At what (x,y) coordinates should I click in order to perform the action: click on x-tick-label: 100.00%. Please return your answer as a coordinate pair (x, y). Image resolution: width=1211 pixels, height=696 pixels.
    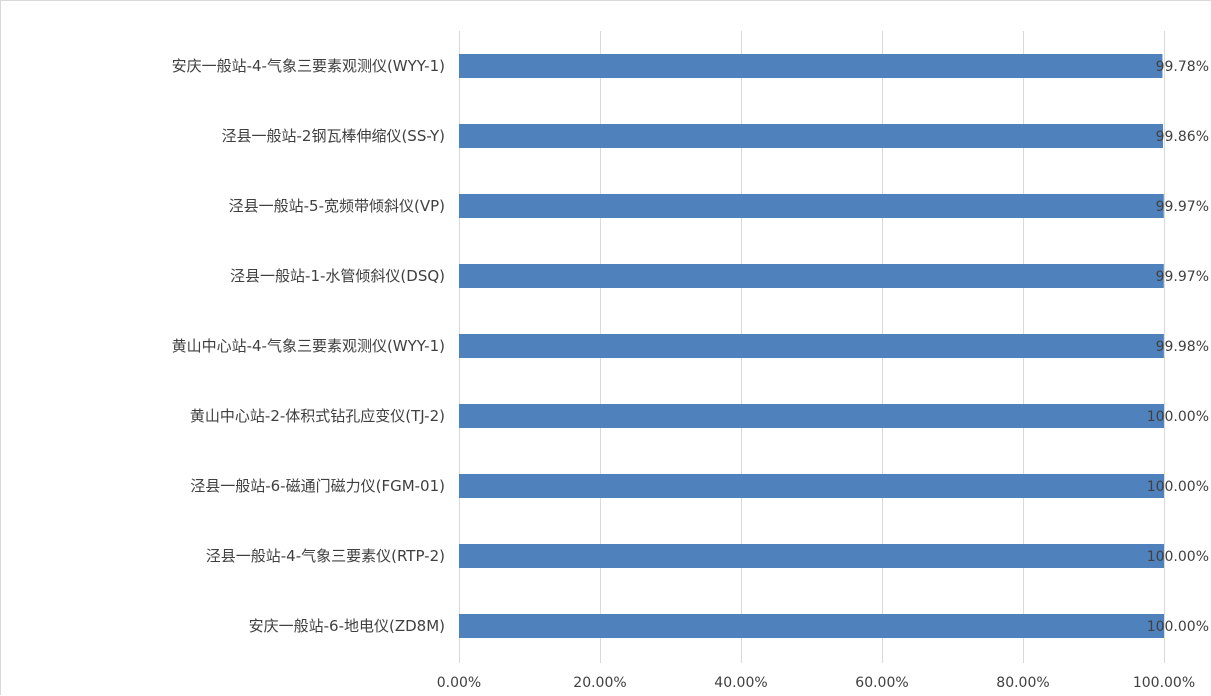
    Looking at the image, I should click on (1164, 683).